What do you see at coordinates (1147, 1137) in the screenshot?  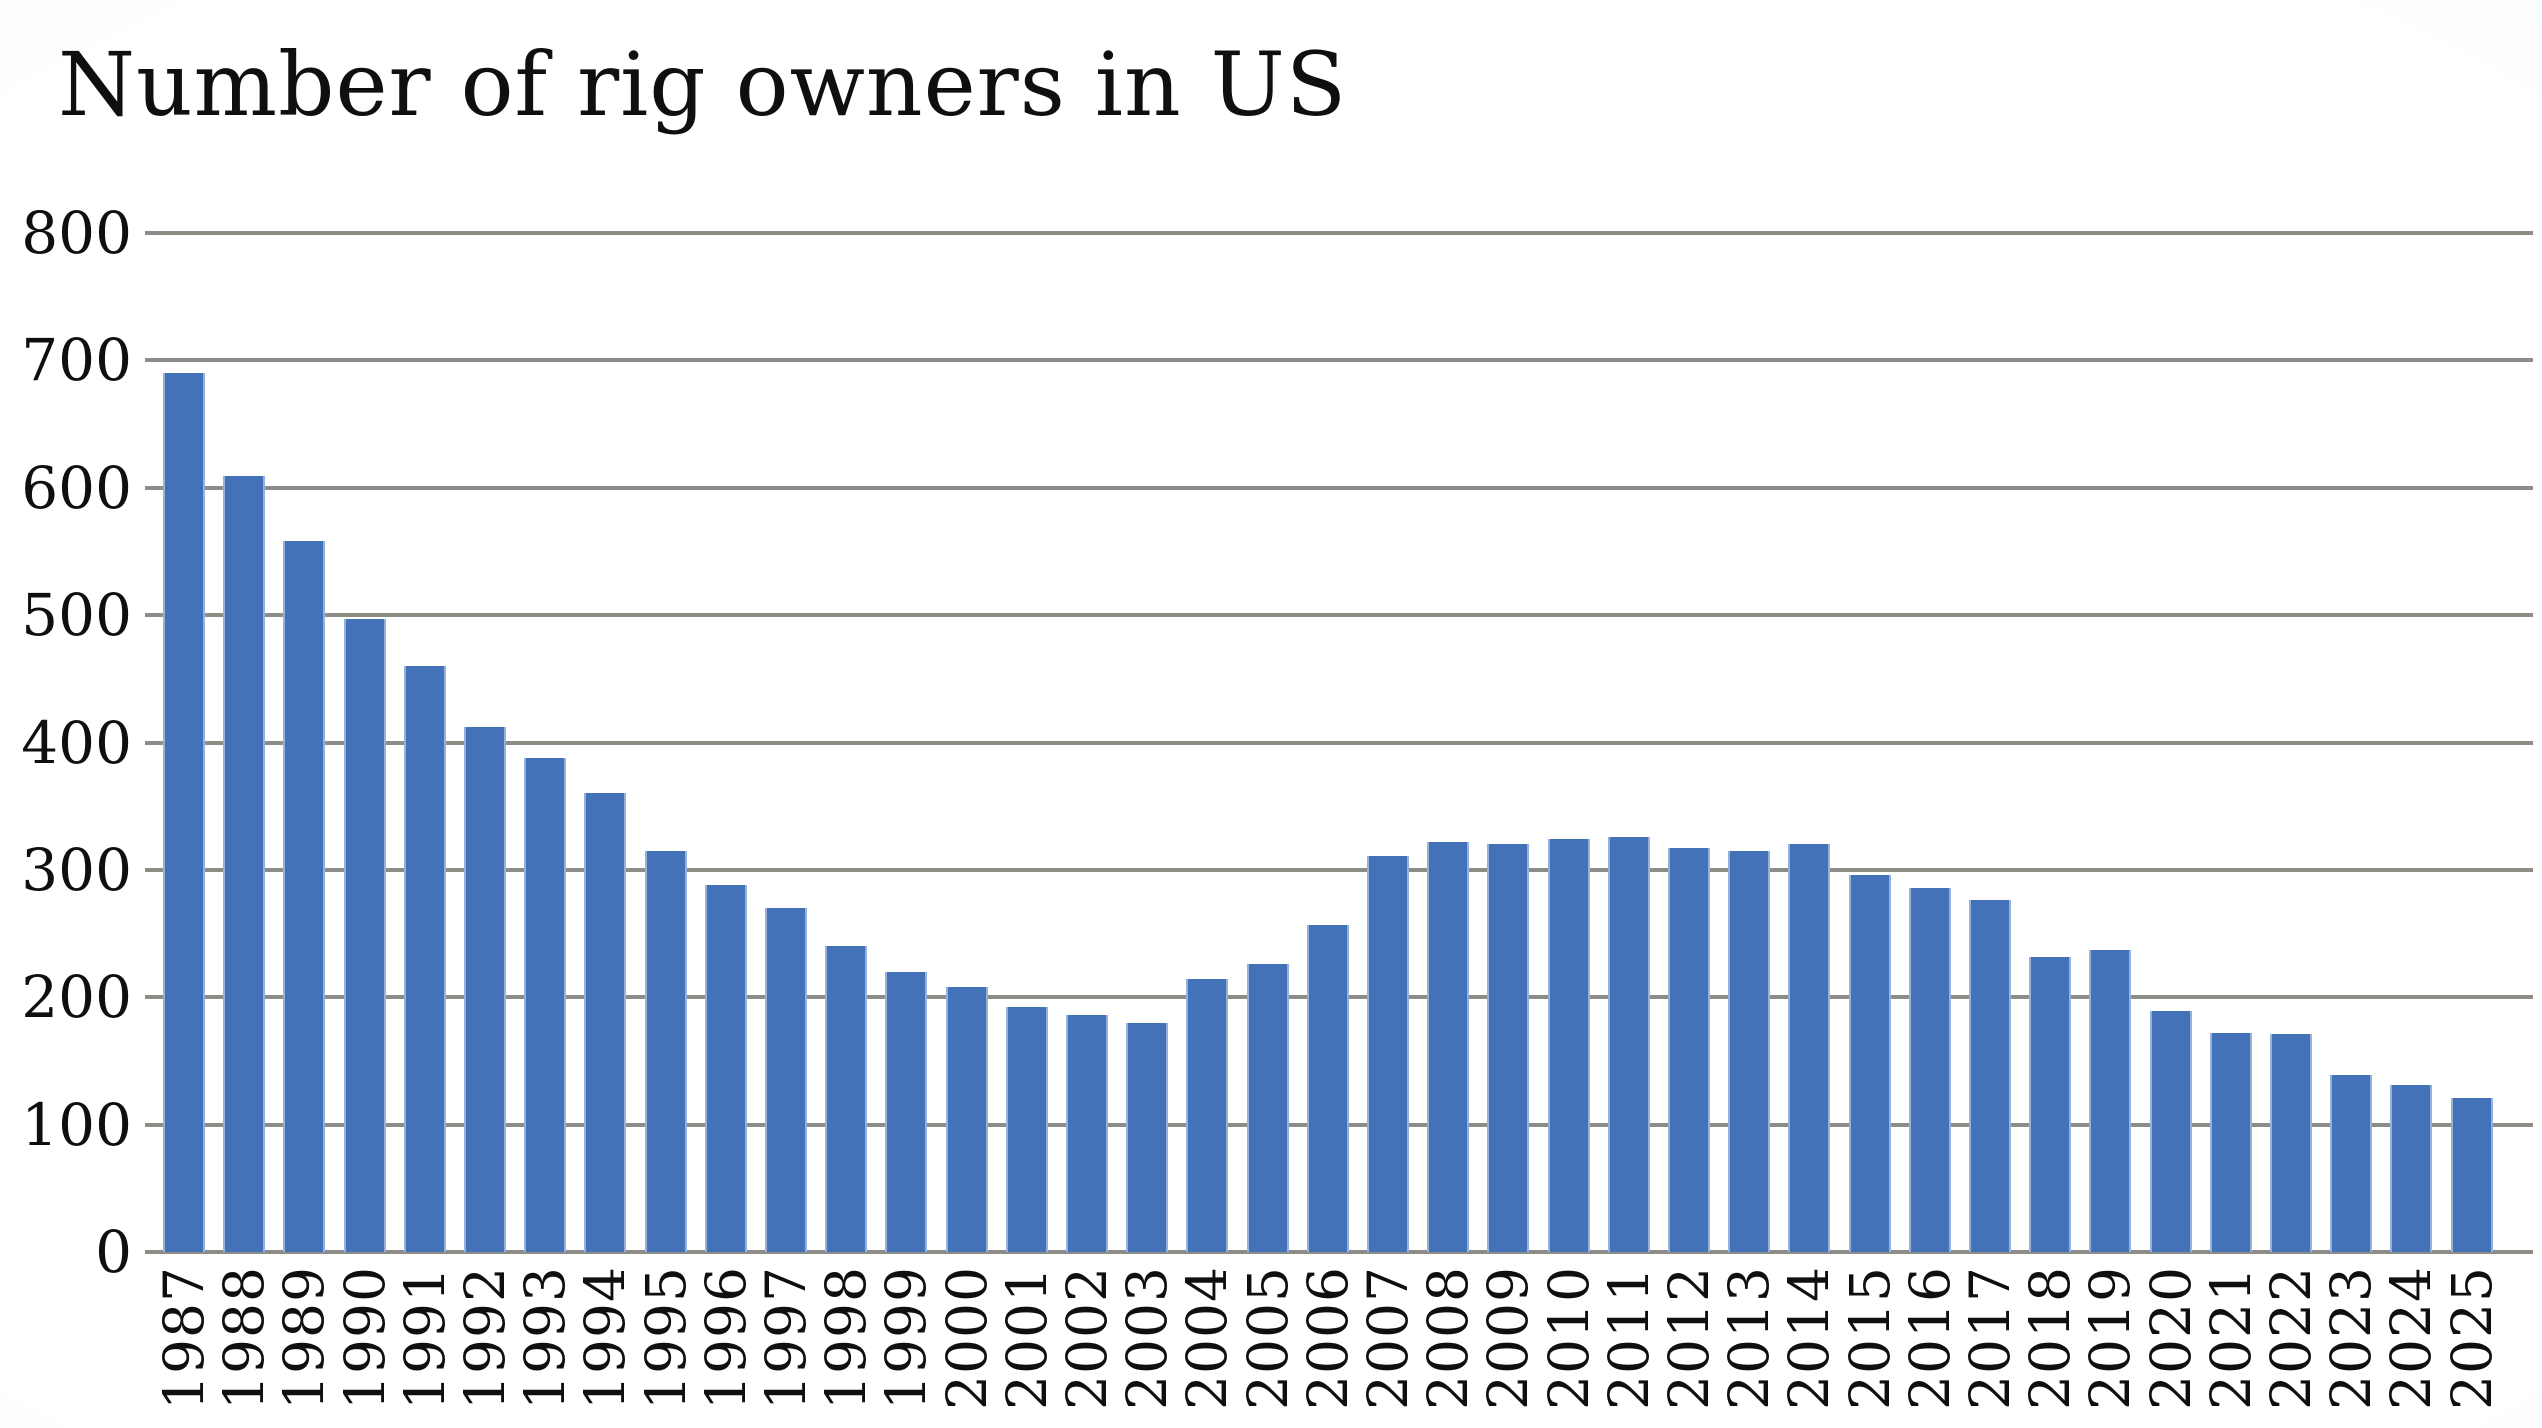 I see `bar-2003` at bounding box center [1147, 1137].